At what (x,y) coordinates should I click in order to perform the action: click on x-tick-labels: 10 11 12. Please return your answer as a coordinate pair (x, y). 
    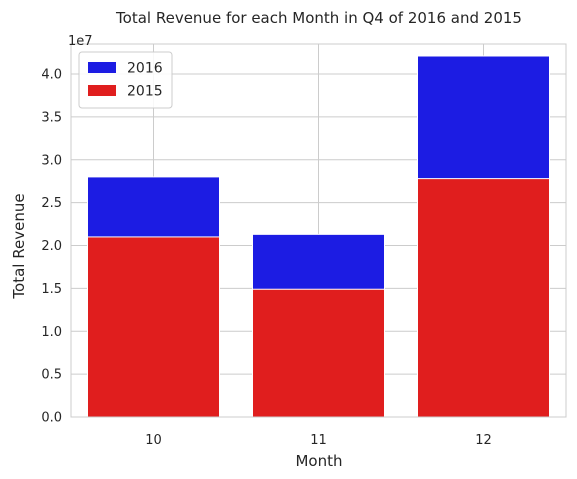
    Looking at the image, I should click on (318, 440).